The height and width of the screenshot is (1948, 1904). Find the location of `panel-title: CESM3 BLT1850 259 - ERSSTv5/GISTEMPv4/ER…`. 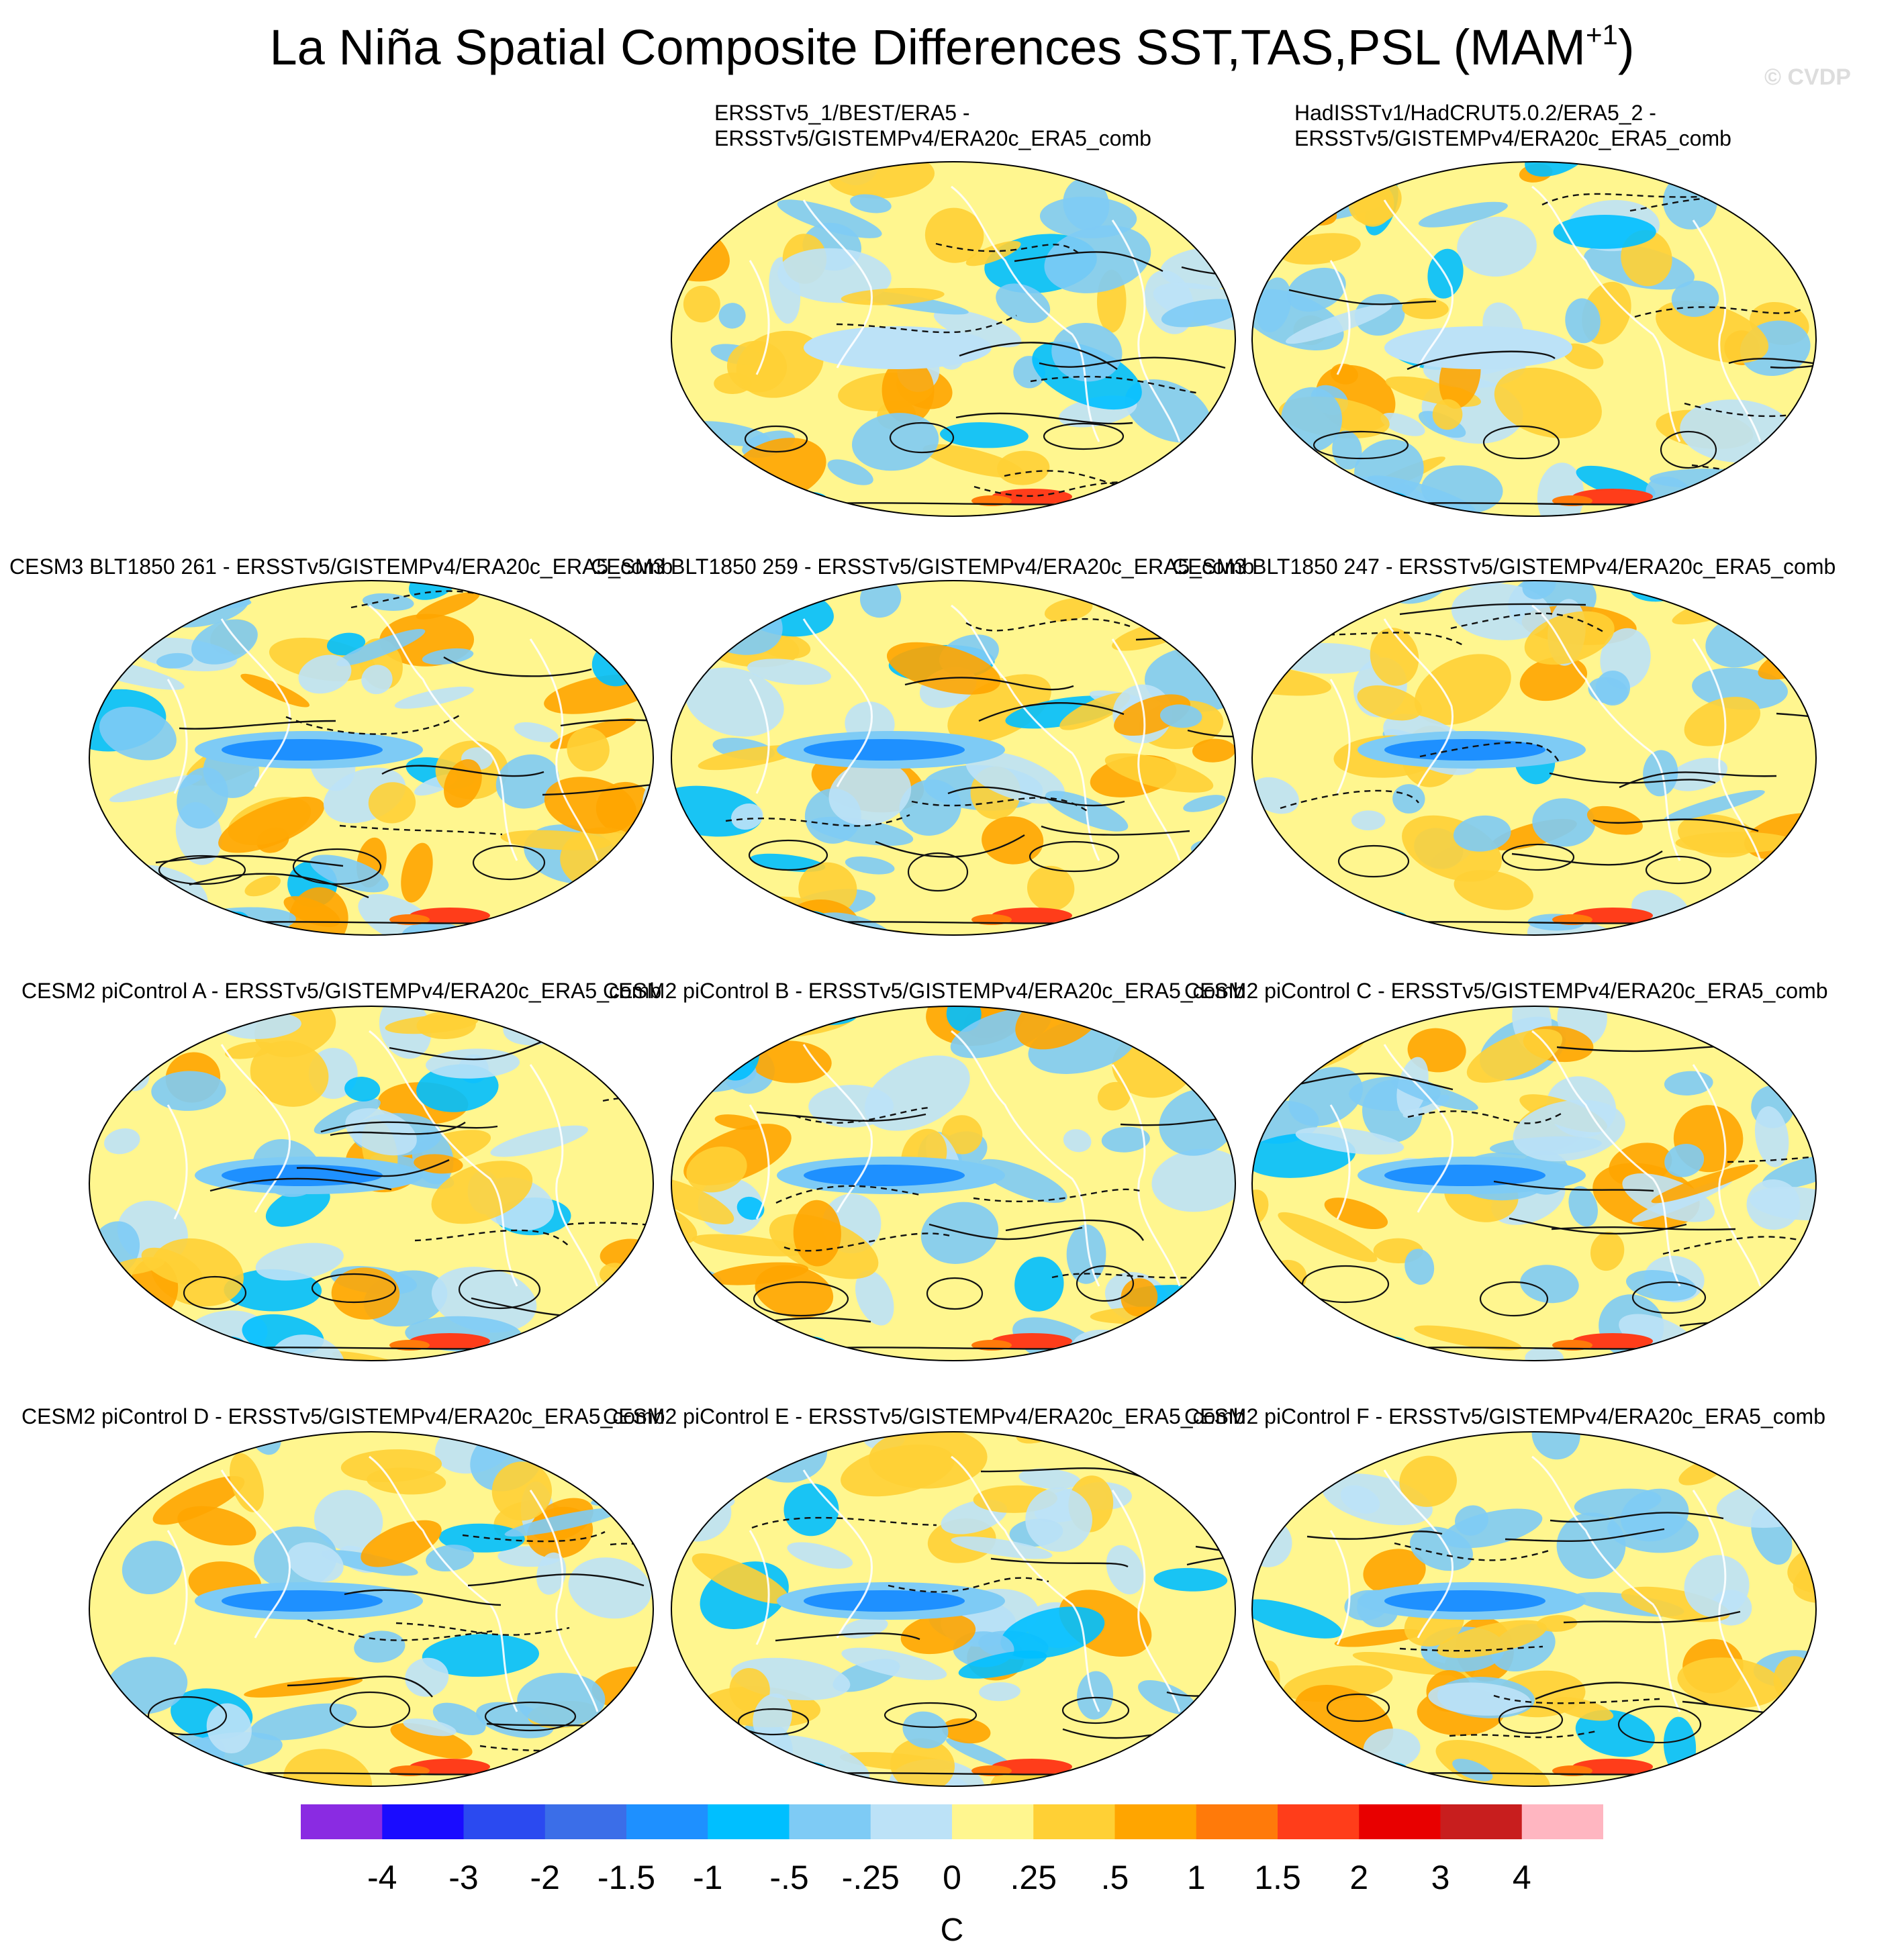

panel-title: CESM3 BLT1850 259 - ERSSTv5/GISTEMPv4/ER… is located at coordinates (922, 566).